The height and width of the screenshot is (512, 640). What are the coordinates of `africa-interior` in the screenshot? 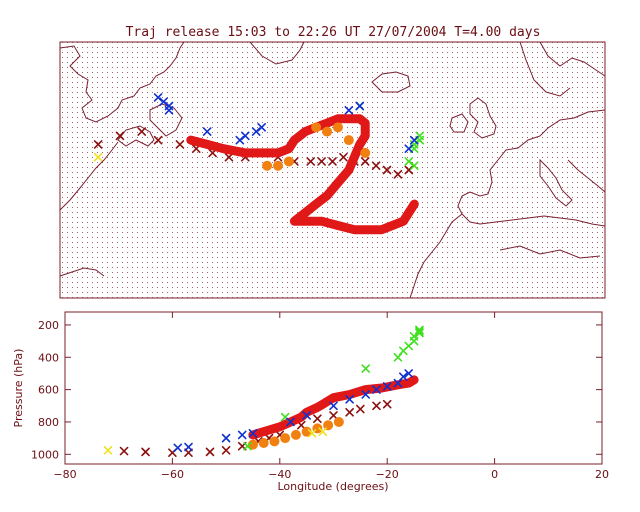 It's located at (550, 252).